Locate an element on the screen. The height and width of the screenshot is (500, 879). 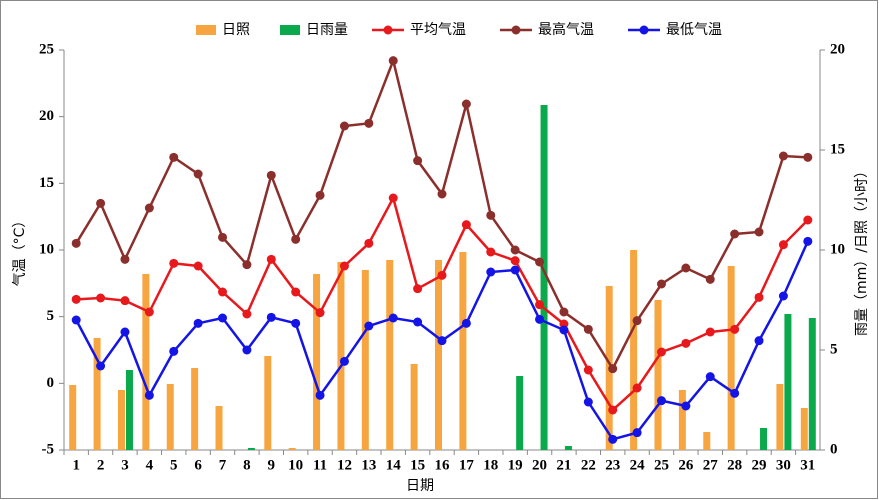
x-tick-label: 25 is located at coordinates (661, 465).